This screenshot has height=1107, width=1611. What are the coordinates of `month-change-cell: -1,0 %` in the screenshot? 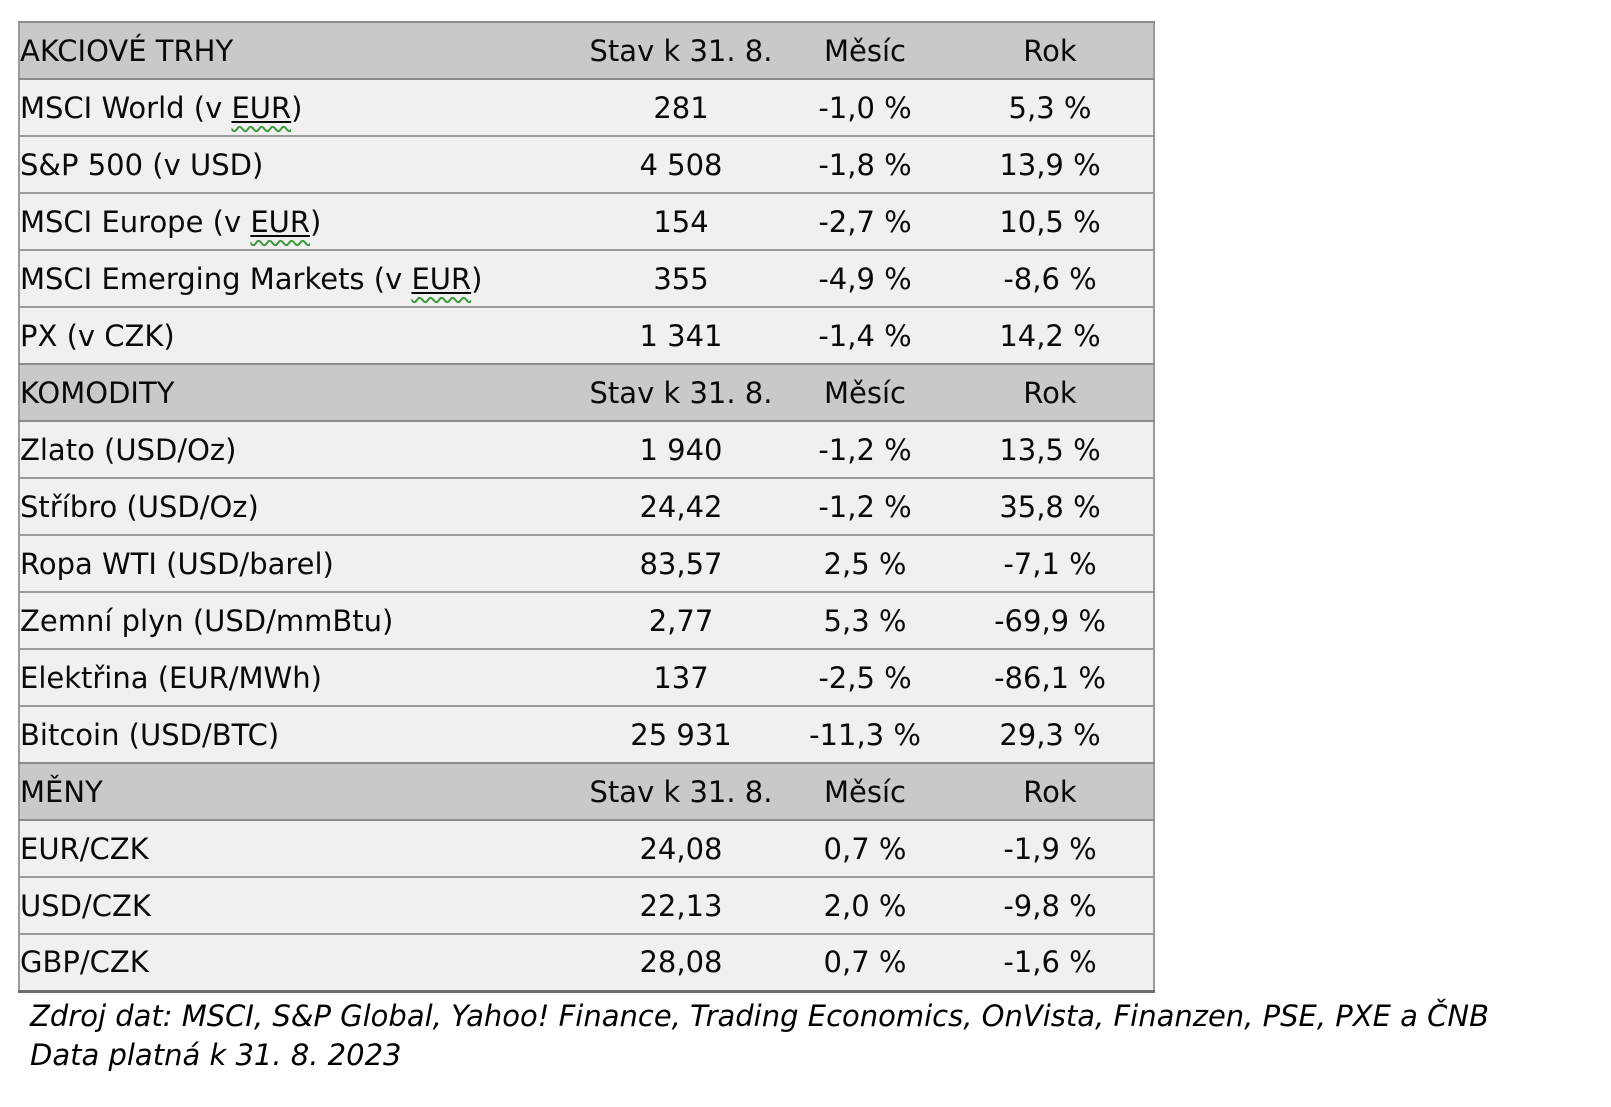 It's located at (865, 107).